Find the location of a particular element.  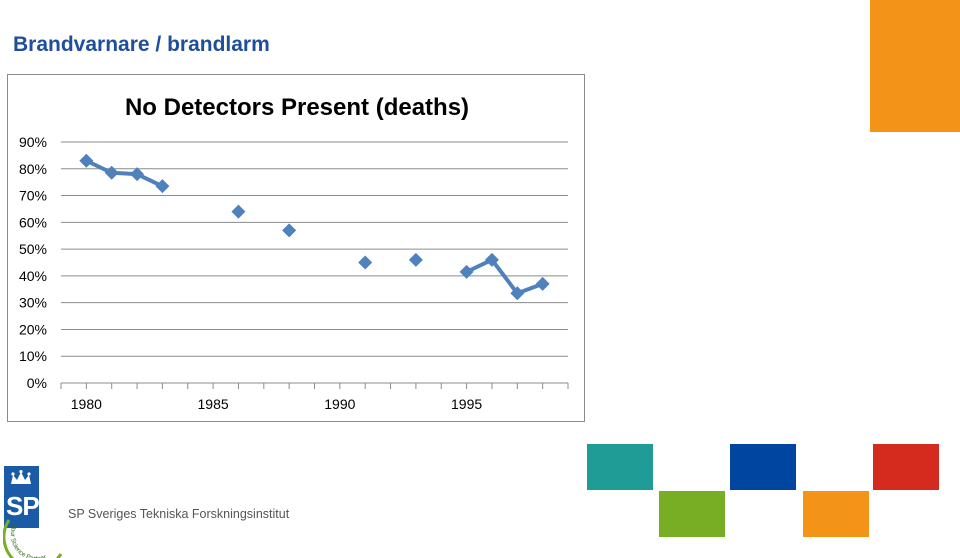

red-block is located at coordinates (906, 467).